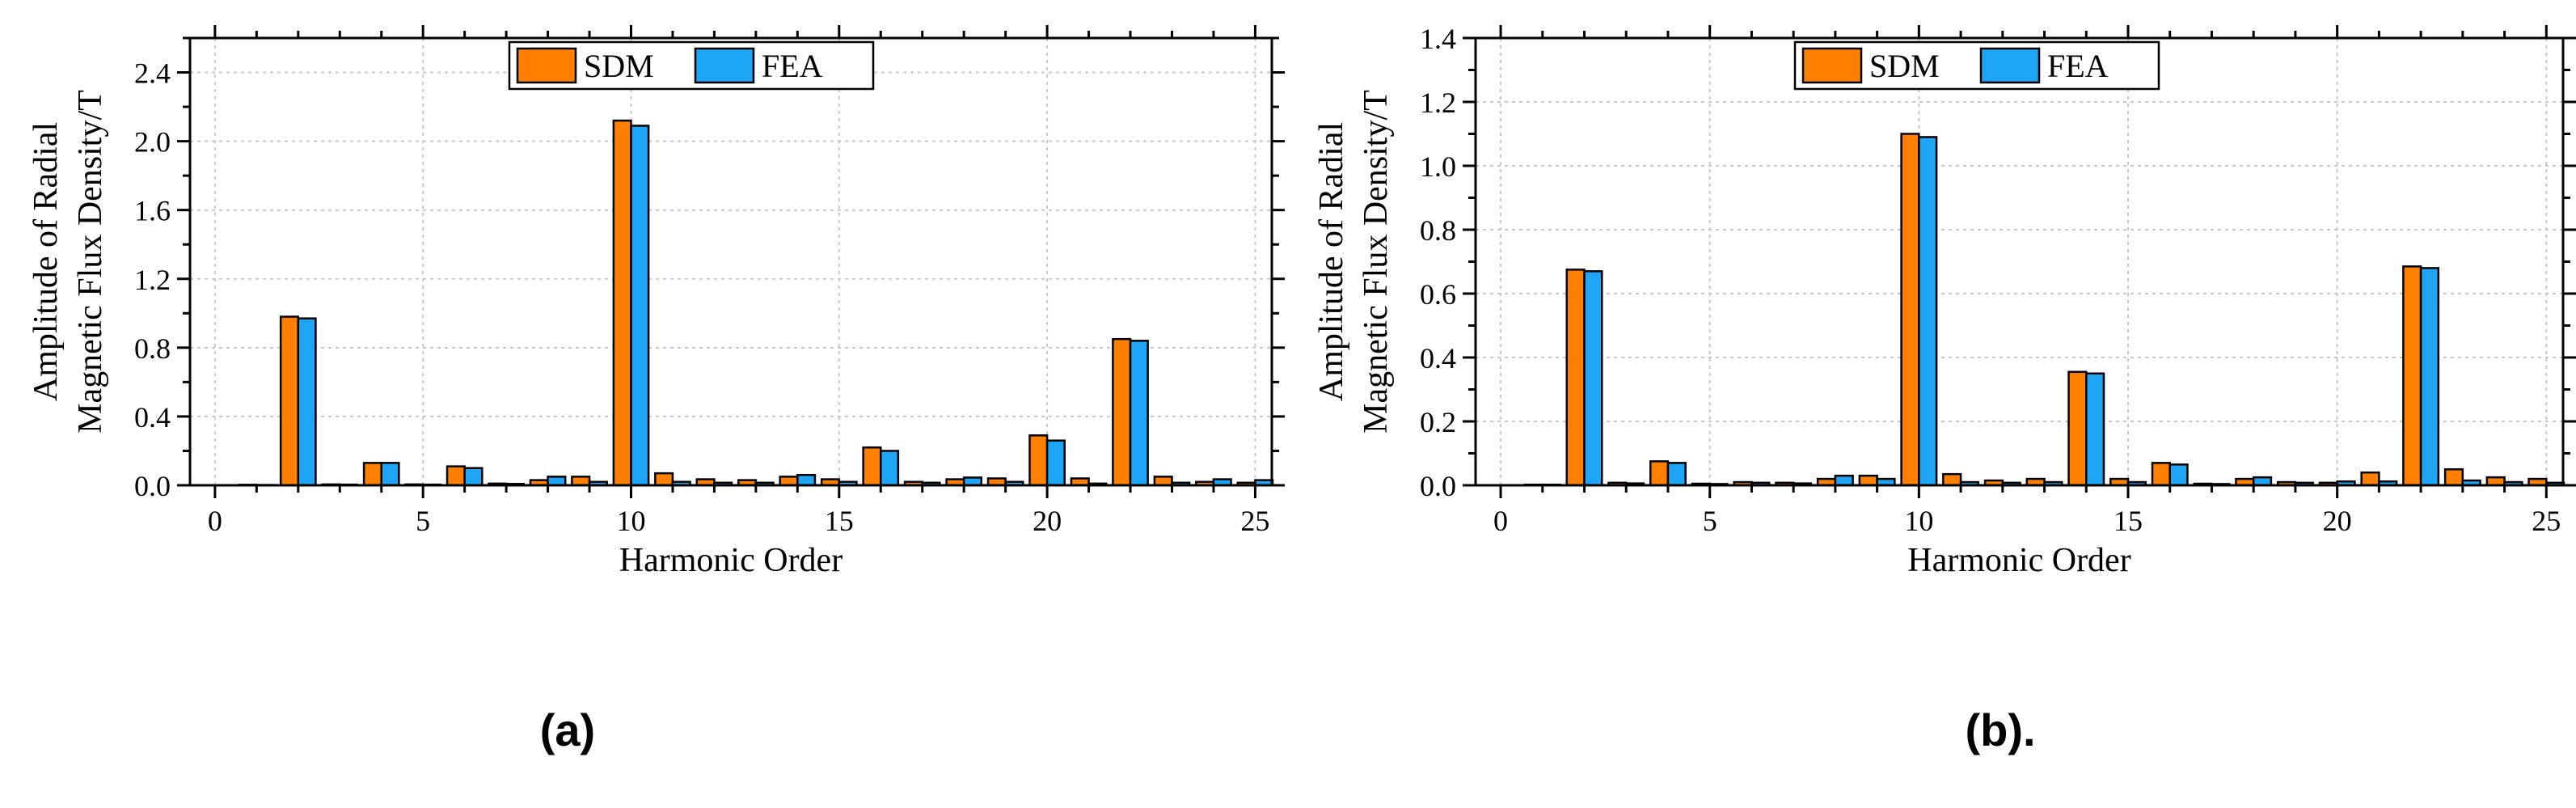 Image resolution: width=2576 pixels, height=808 pixels. What do you see at coordinates (2000, 729) in the screenshot?
I see `panel-caption: (b).` at bounding box center [2000, 729].